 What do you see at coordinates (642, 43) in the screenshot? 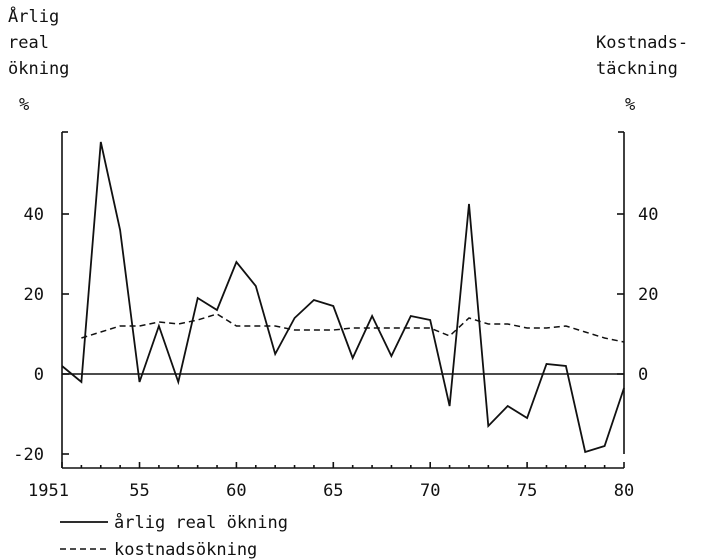
I see `right-axis-label-line-1: Kostnads-` at bounding box center [642, 43].